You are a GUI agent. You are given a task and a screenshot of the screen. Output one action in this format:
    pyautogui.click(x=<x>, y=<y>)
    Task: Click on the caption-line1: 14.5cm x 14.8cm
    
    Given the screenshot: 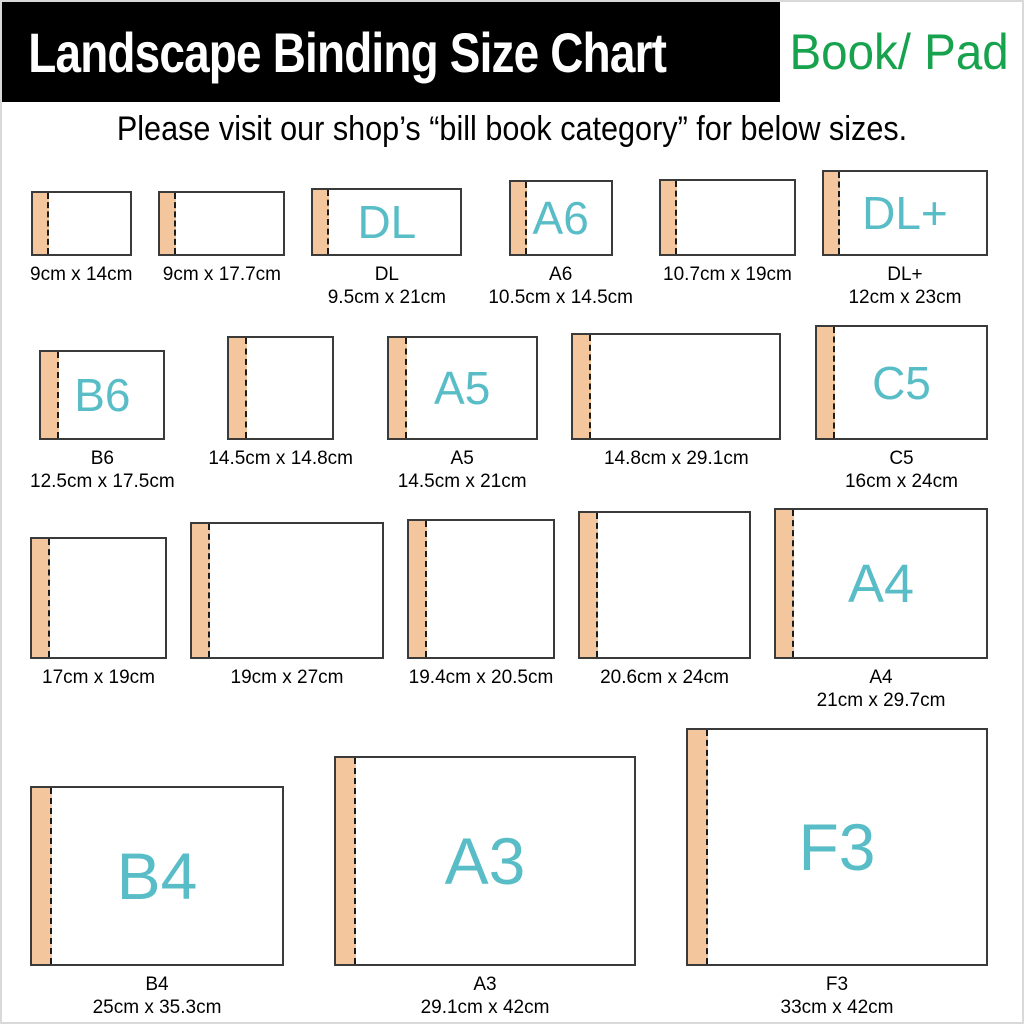 What is the action you would take?
    pyautogui.click(x=280, y=458)
    